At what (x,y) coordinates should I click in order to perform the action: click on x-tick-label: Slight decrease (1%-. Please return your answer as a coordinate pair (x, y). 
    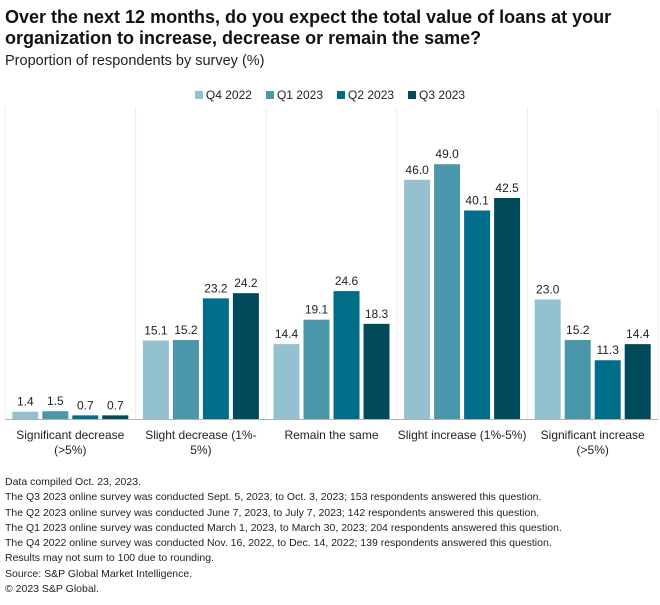
    Looking at the image, I should click on (200, 435).